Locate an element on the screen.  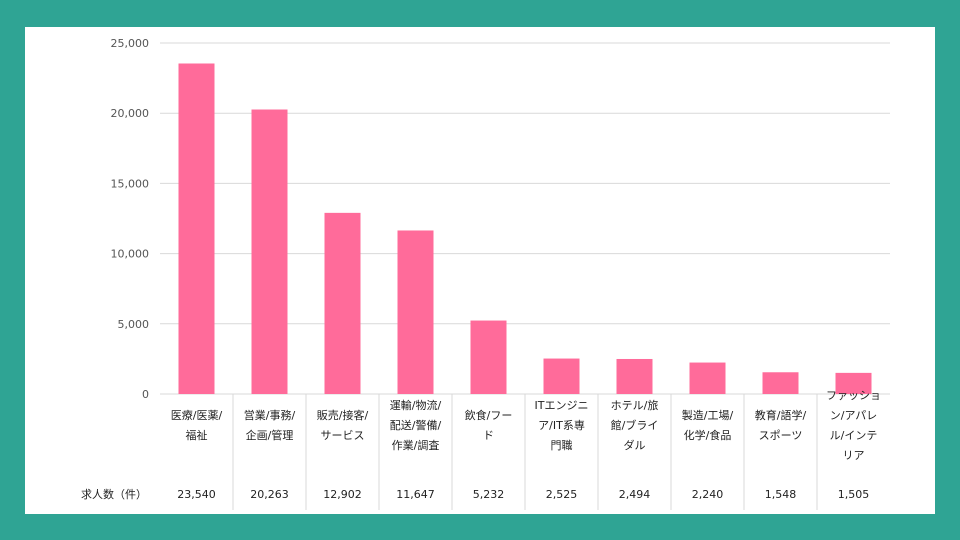
category-label: 作業/調査 is located at coordinates (416, 445).